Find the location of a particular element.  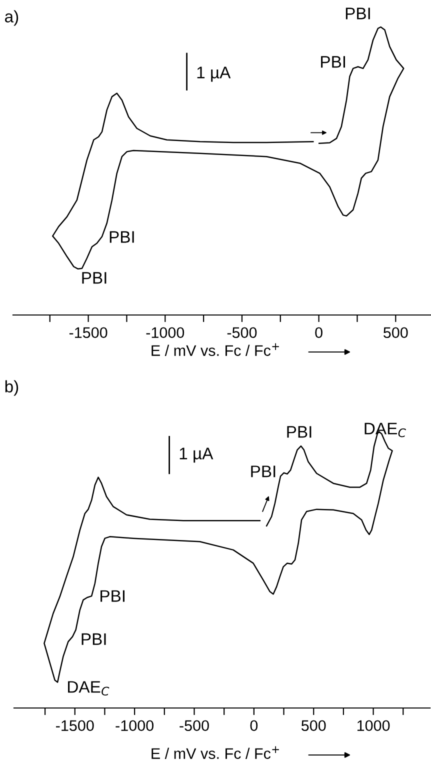

chart-title: a) is located at coordinates (11, 18).